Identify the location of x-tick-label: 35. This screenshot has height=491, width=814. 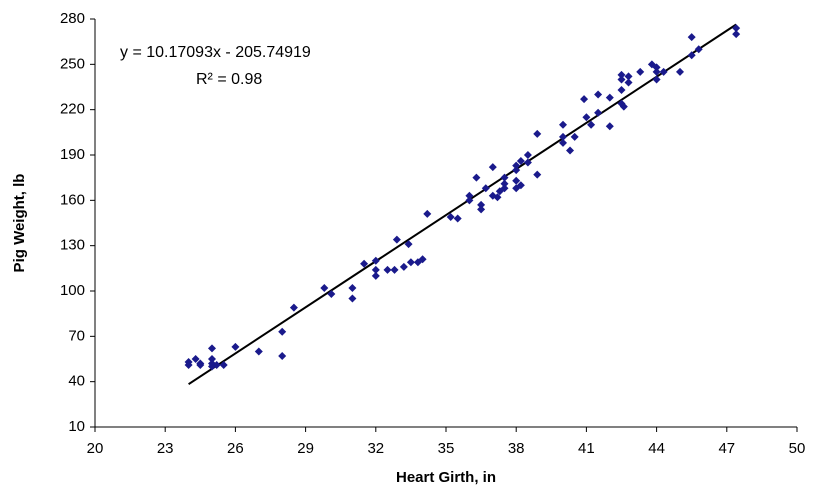
(446, 448).